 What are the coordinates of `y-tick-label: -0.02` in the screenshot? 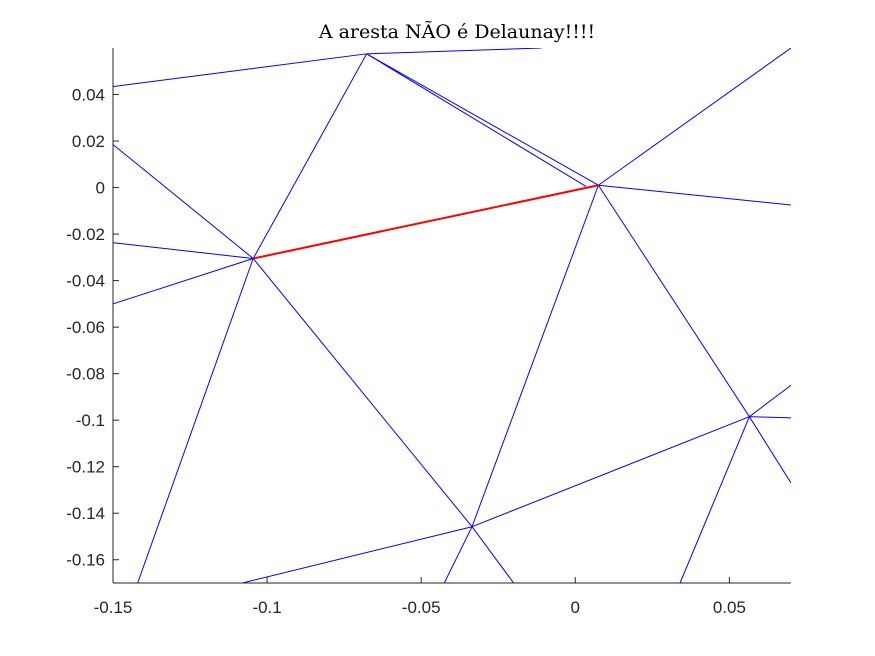 It's located at (85, 234).